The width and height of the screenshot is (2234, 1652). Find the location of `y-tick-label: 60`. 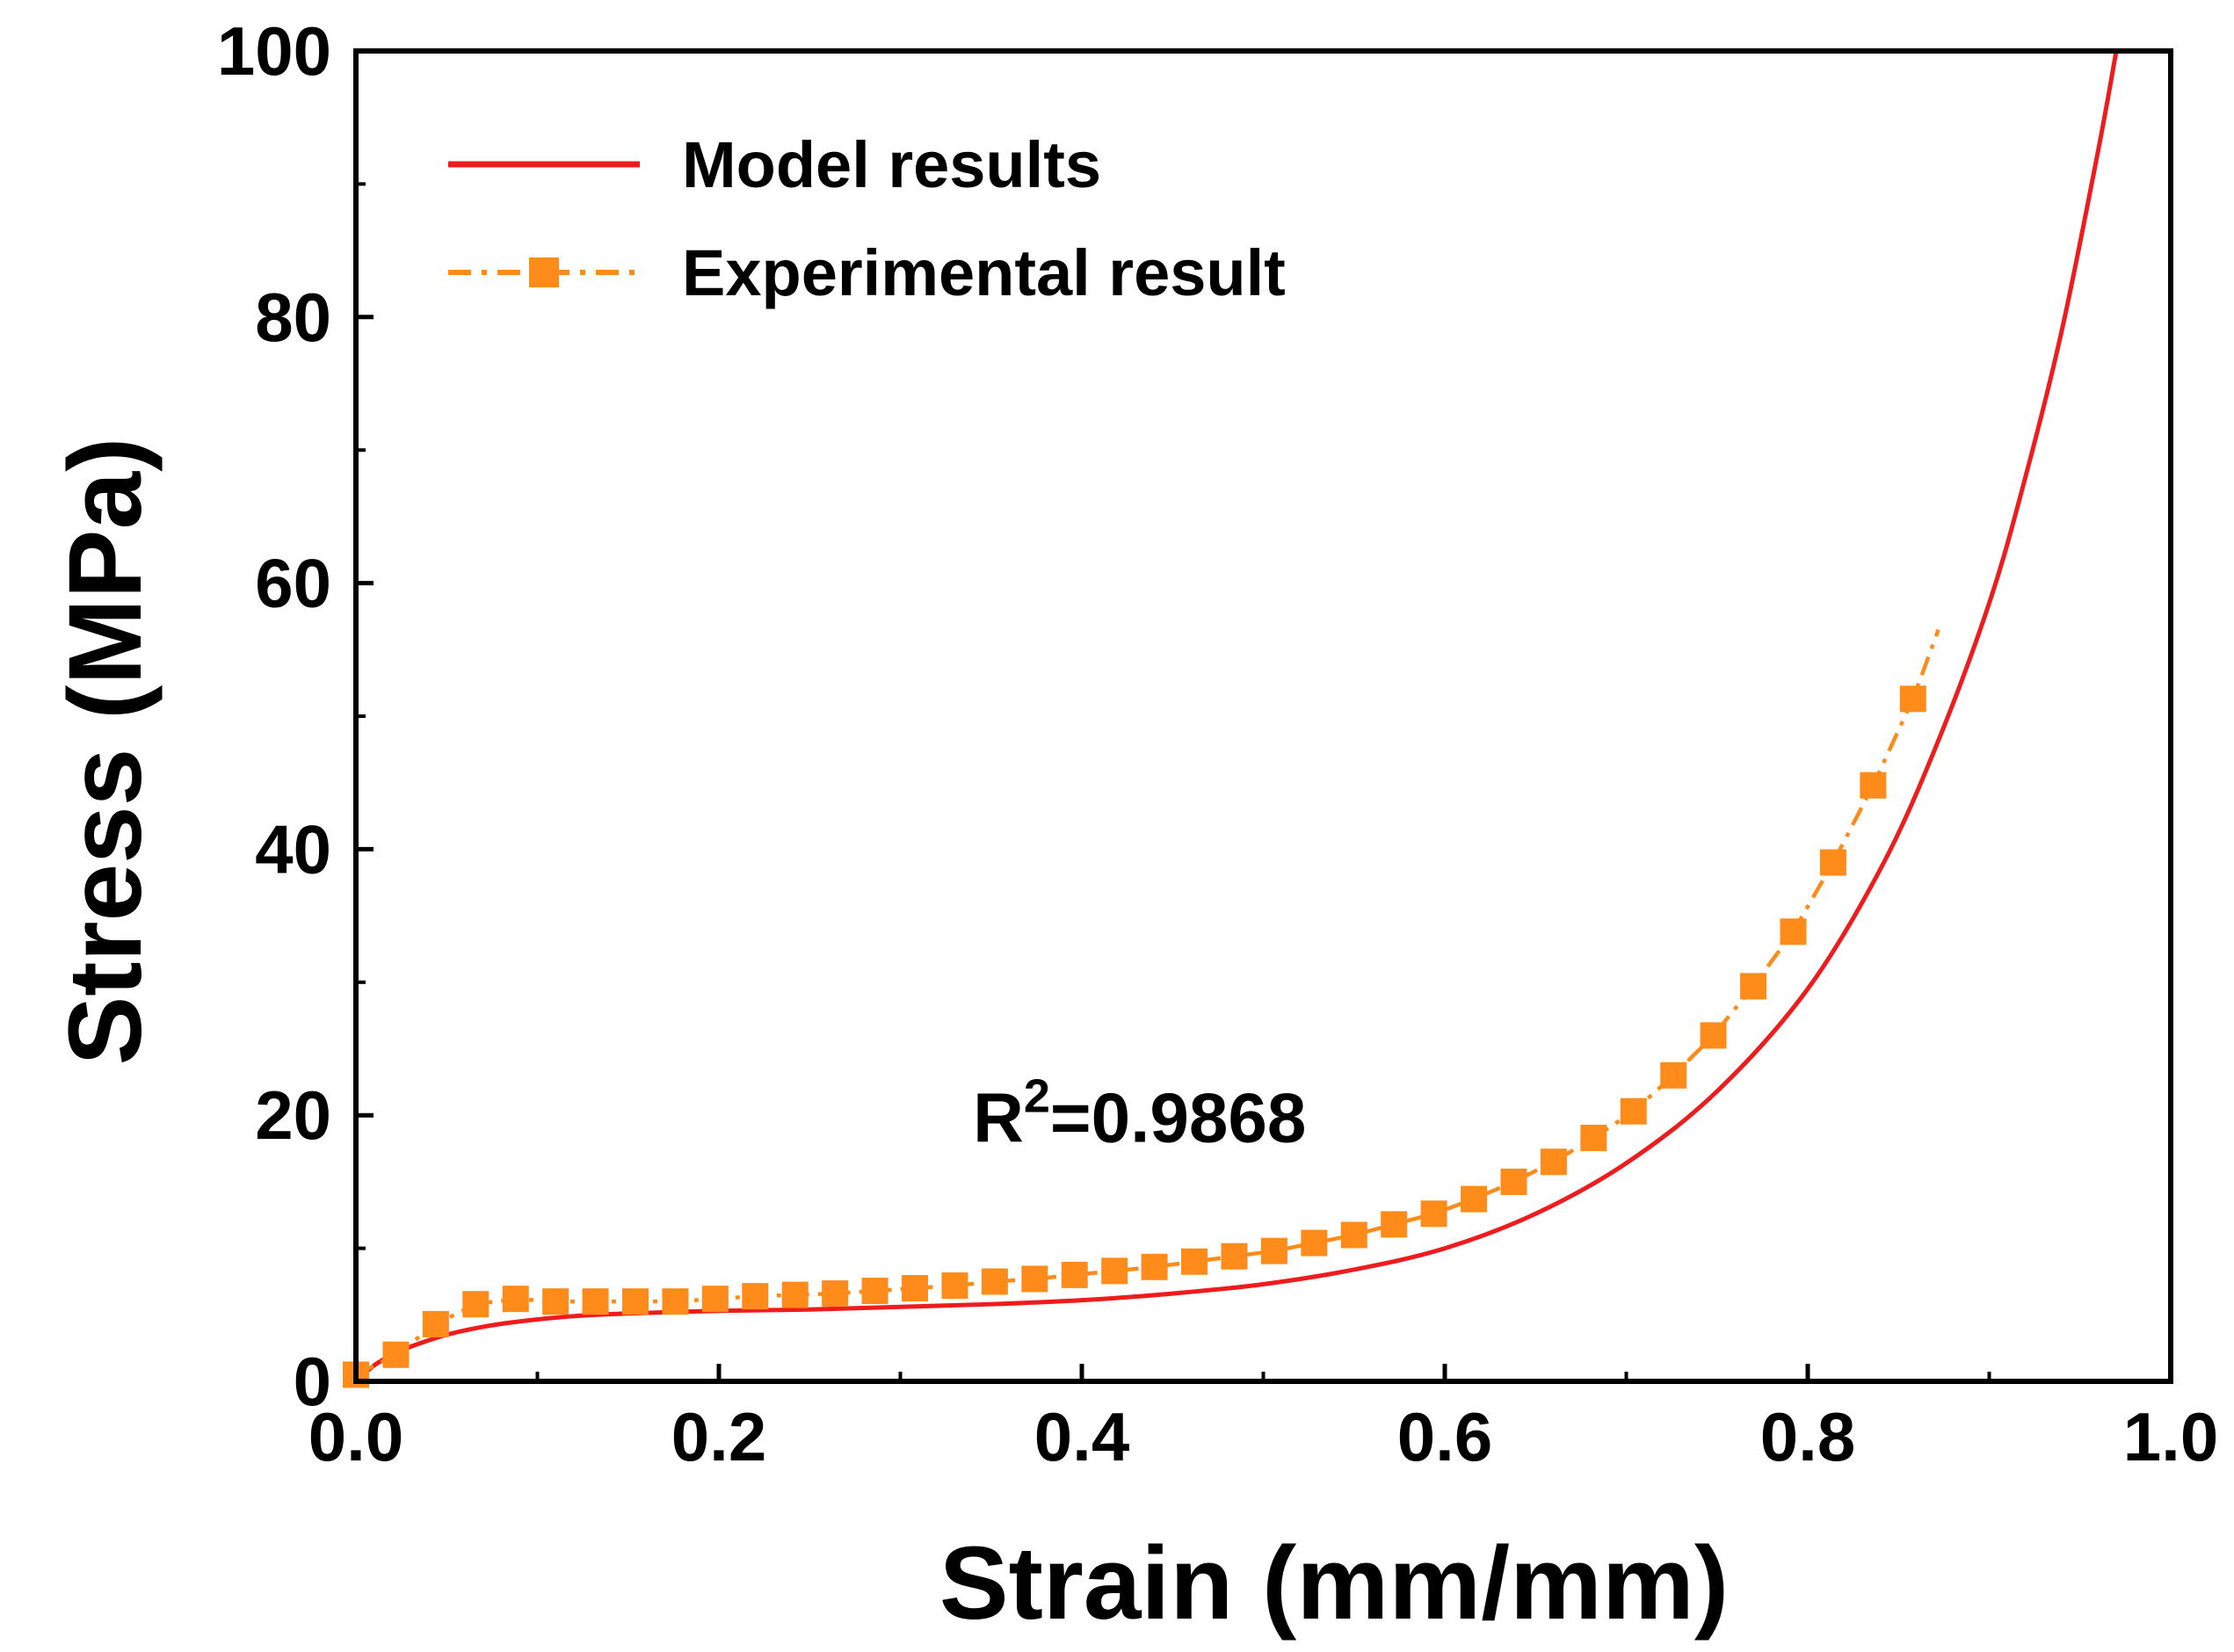

y-tick-label: 60 is located at coordinates (293, 584).